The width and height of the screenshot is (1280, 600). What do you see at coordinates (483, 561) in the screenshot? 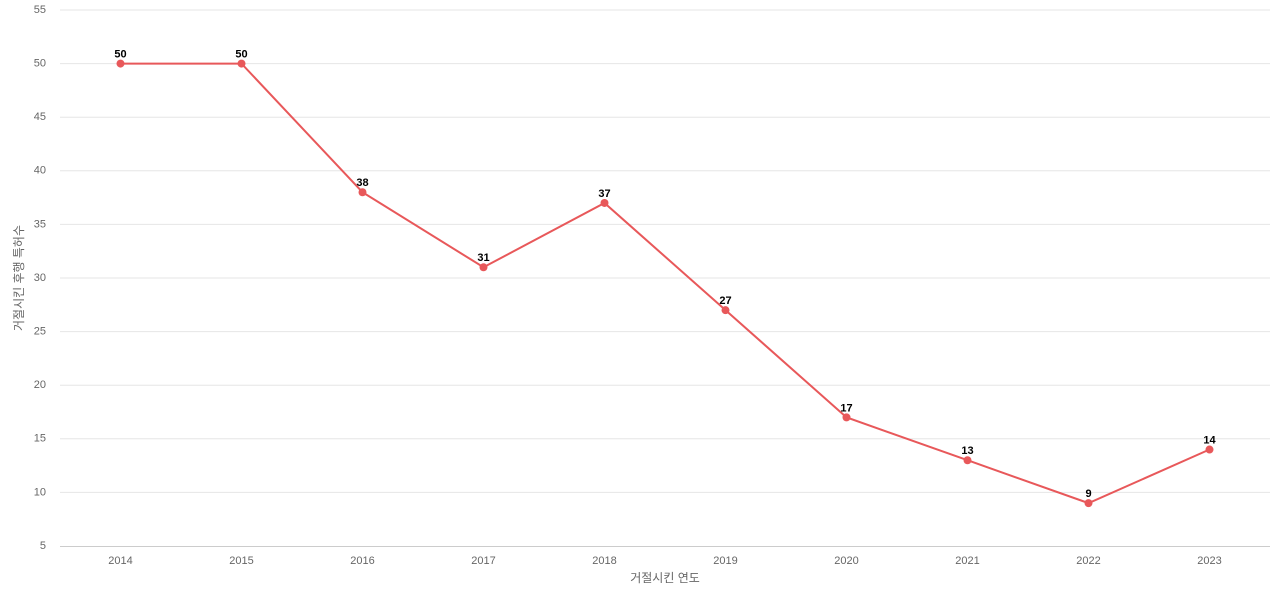
I see `x-tick-label: 2017` at bounding box center [483, 561].